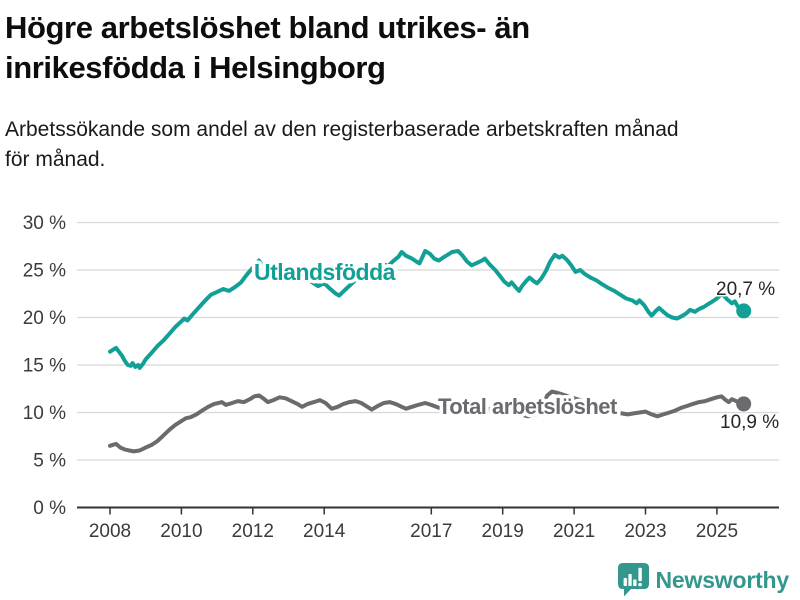 This screenshot has width=800, height=600. Describe the element at coordinates (195, 67) in the screenshot. I see `chart-title-line2: inrikesfödda i Helsingborg` at that location.